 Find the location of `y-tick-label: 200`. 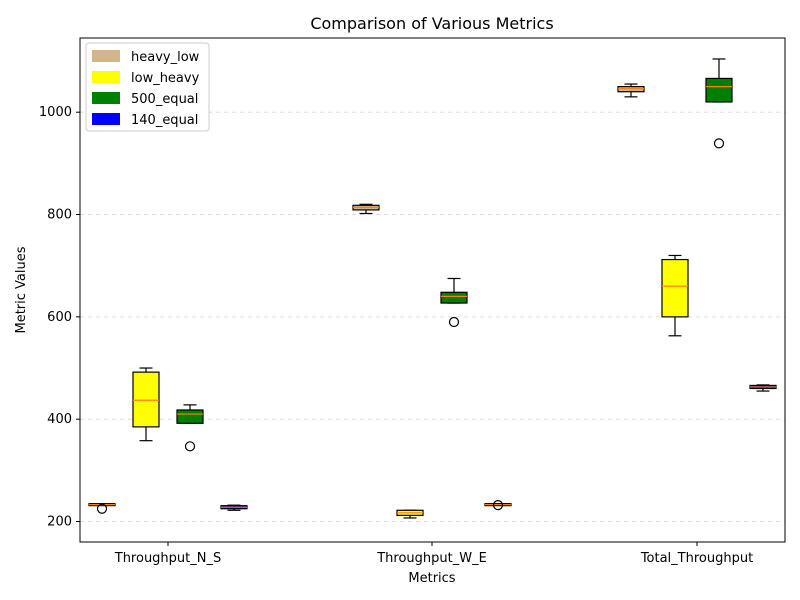

y-tick-label: 200 is located at coordinates (59, 522).